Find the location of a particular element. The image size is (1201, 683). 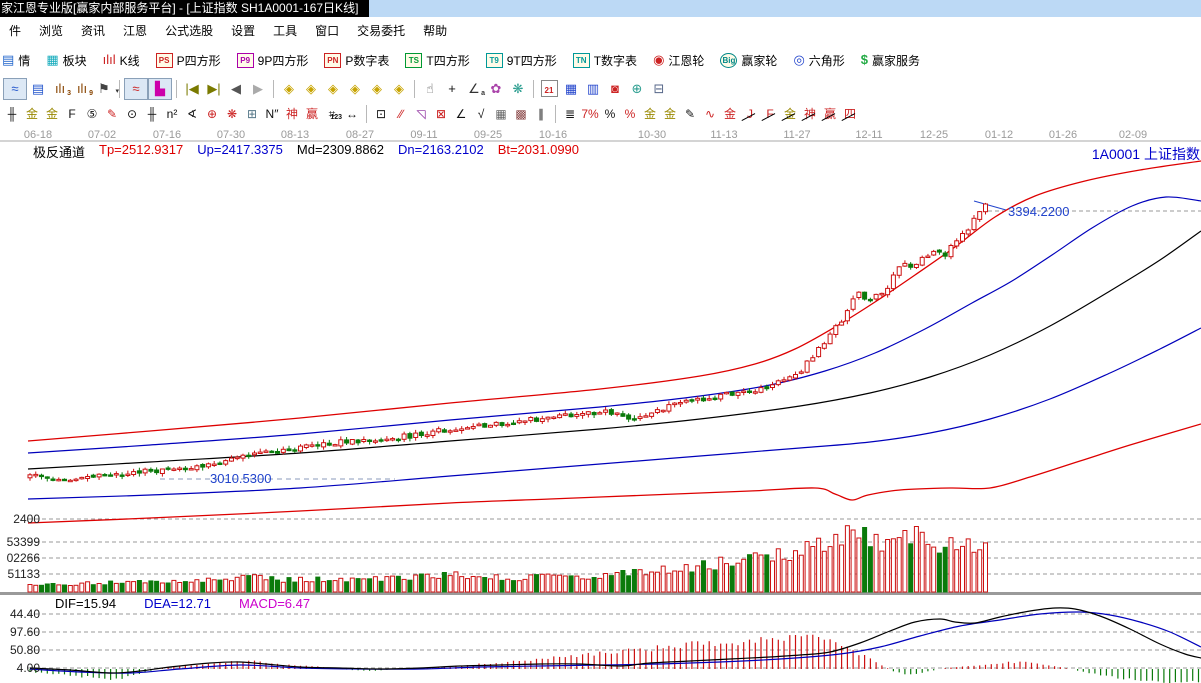

menu-item-7: 窗口 is located at coordinates (327, 31).